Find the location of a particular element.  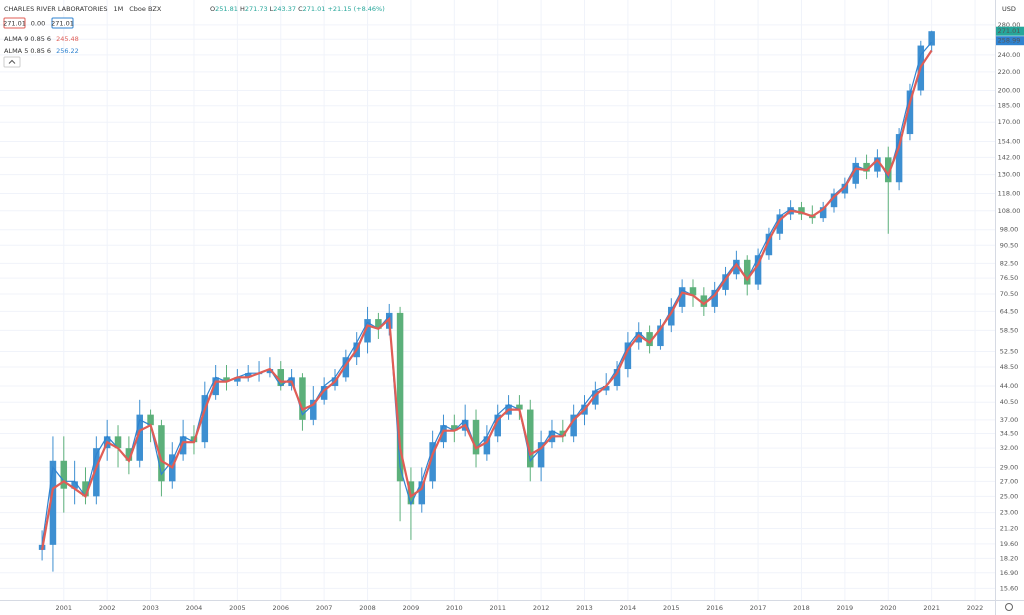

y-tick-label: 82.50 is located at coordinates (1009, 263).